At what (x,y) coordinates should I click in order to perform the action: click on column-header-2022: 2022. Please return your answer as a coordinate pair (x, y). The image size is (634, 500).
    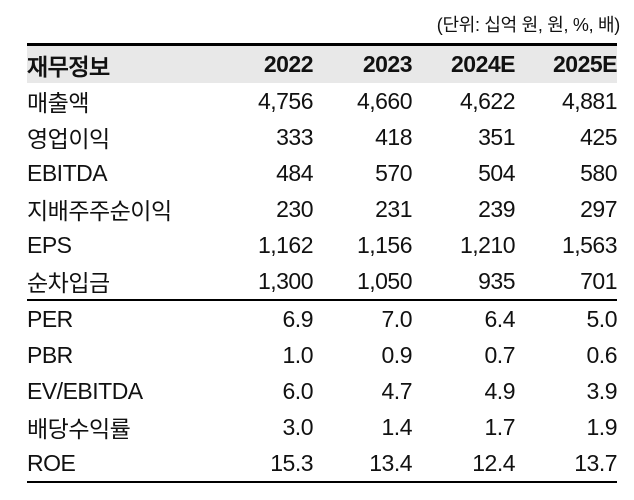
    Looking at the image, I should click on (288, 64).